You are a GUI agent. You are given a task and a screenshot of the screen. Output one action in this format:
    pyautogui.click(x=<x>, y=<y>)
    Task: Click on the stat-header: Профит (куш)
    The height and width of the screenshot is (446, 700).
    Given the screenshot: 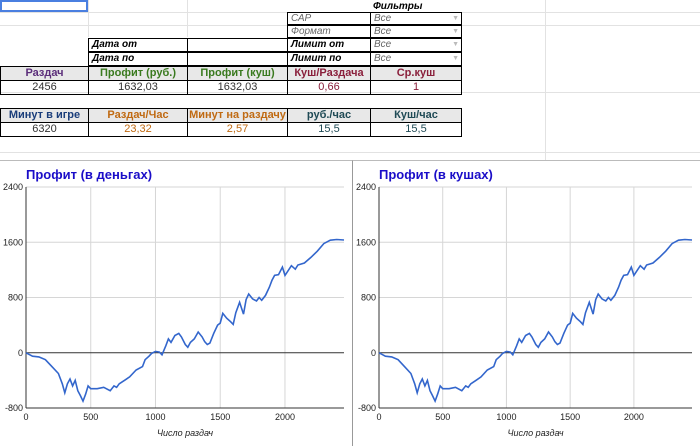 What is the action you would take?
    pyautogui.click(x=237, y=73)
    